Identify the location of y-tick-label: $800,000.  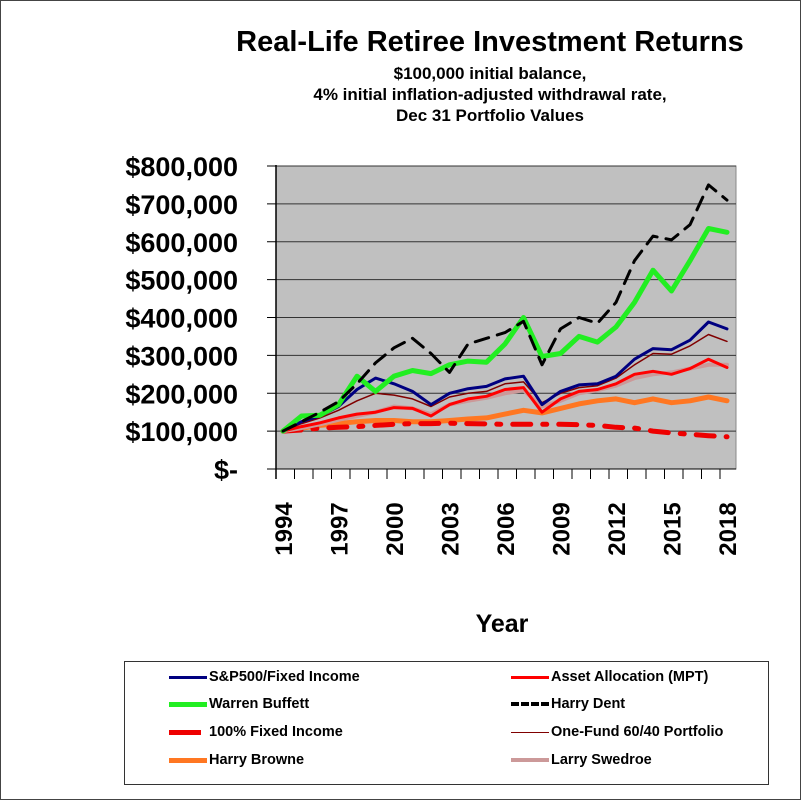
(181, 167).